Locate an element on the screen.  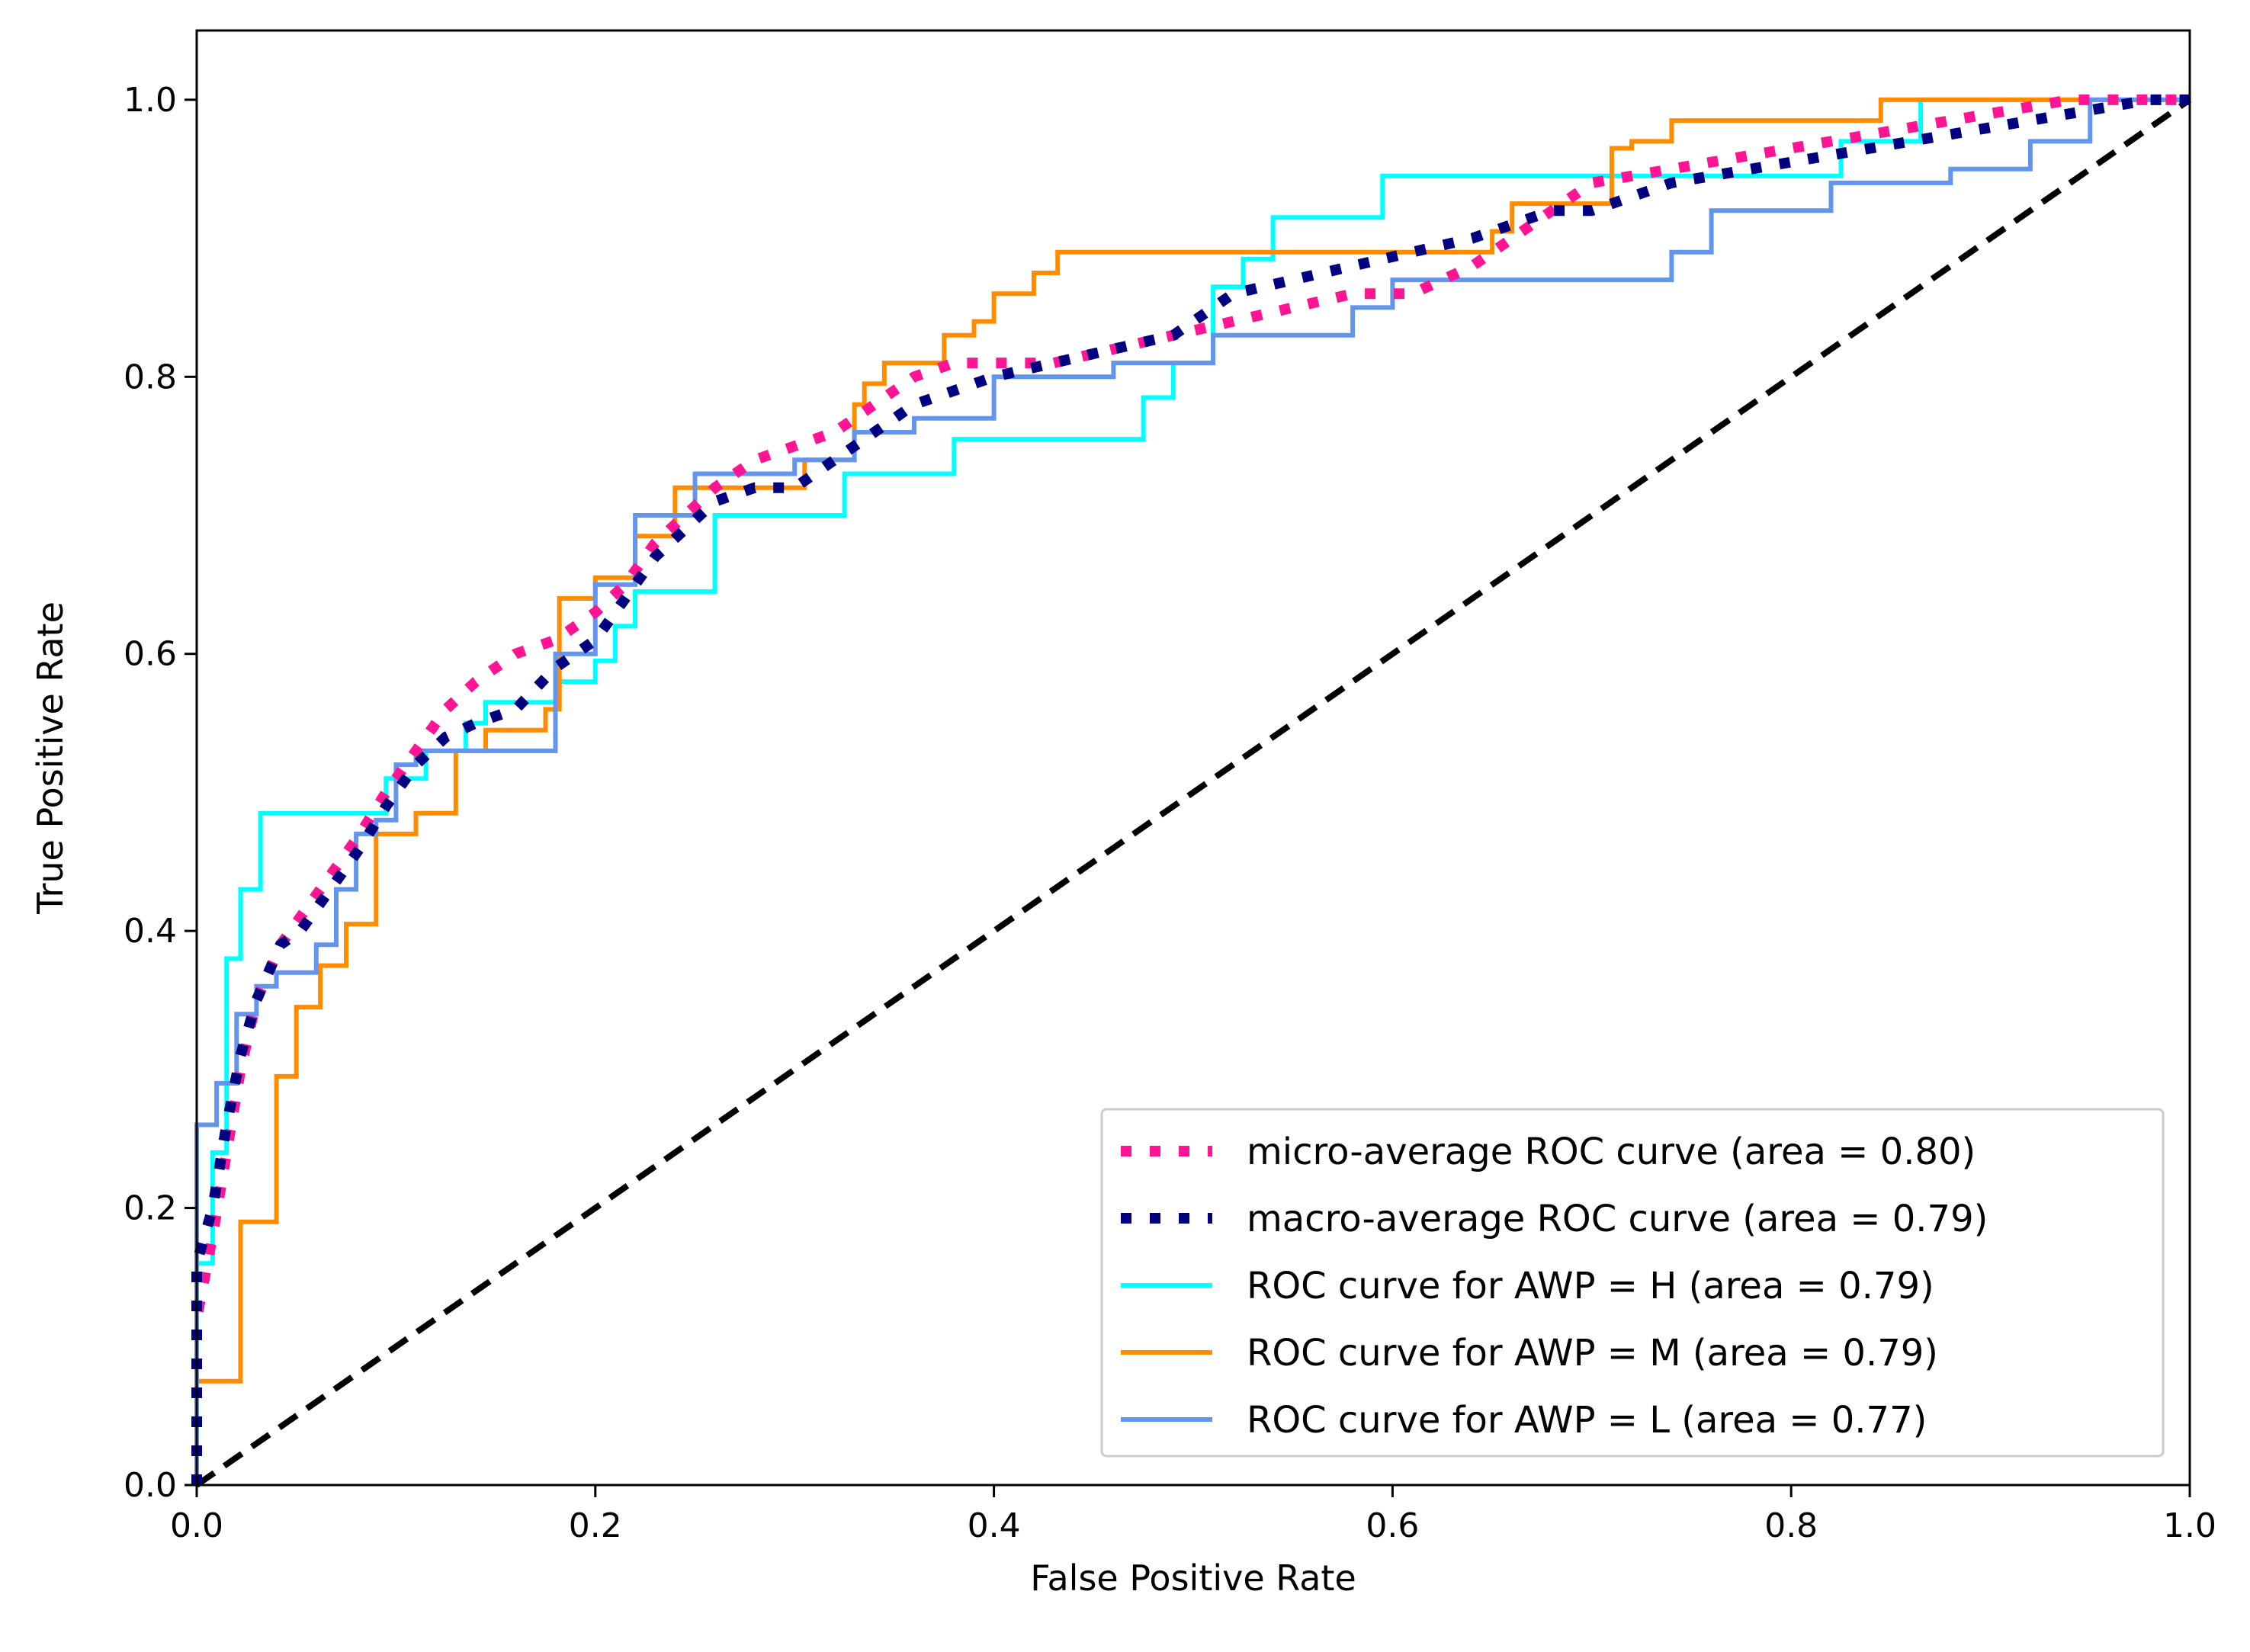
y-tick-label: 0.6 is located at coordinates (150, 654).